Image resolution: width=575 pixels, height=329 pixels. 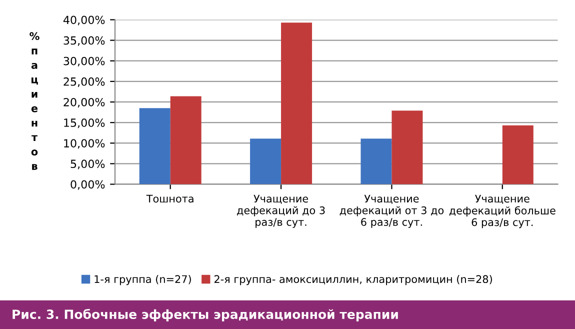 I want to click on text: % пациентов, so click(x=35, y=101).